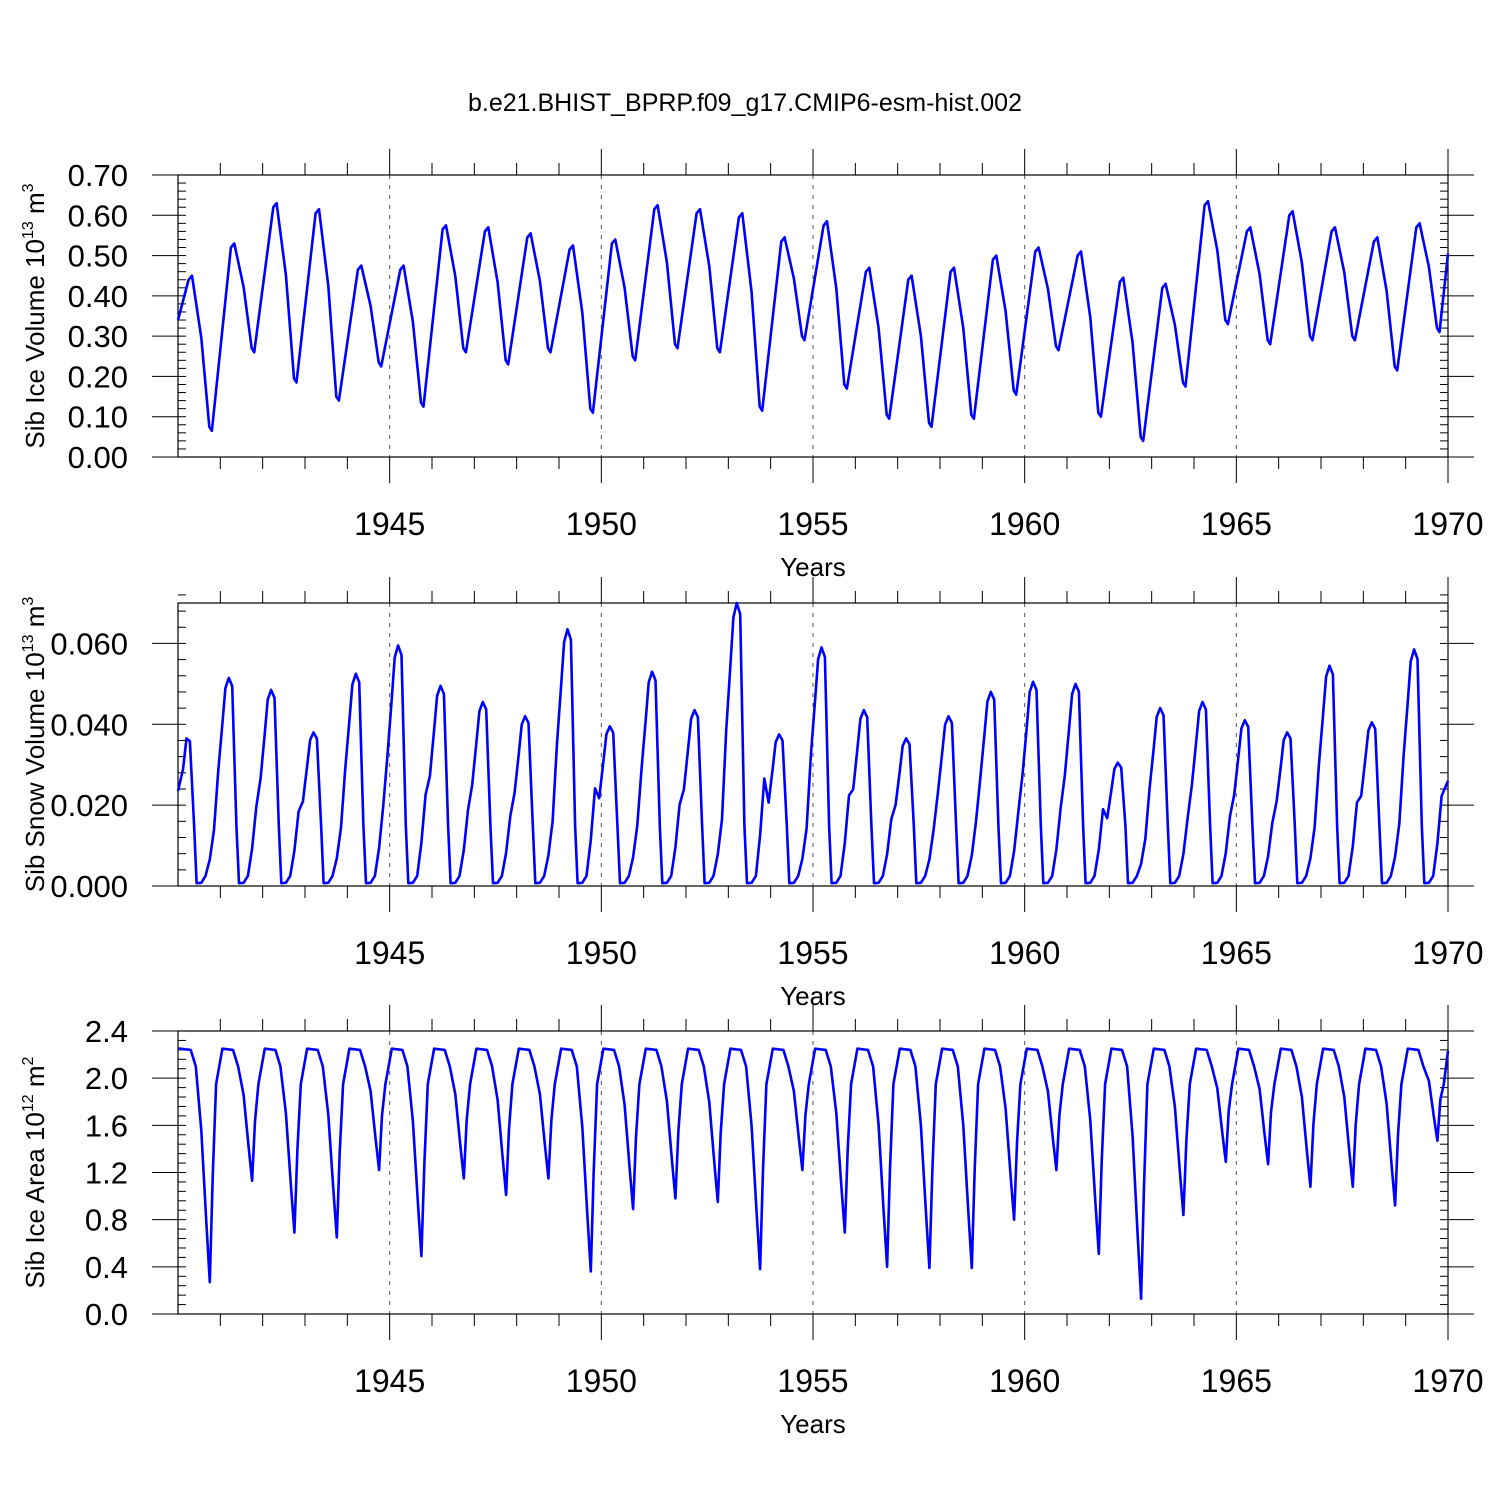 The image size is (1500, 1500). What do you see at coordinates (98, 215) in the screenshot?
I see `y-tick-label: 0.60` at bounding box center [98, 215].